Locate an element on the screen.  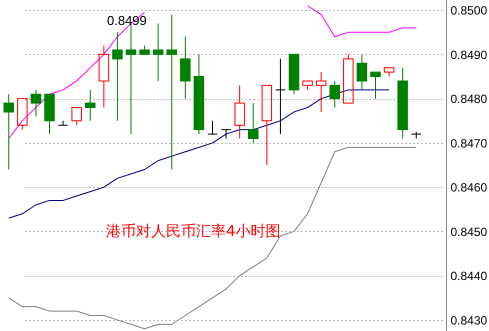
y-tick-label: 0.8430 is located at coordinates (469, 320).